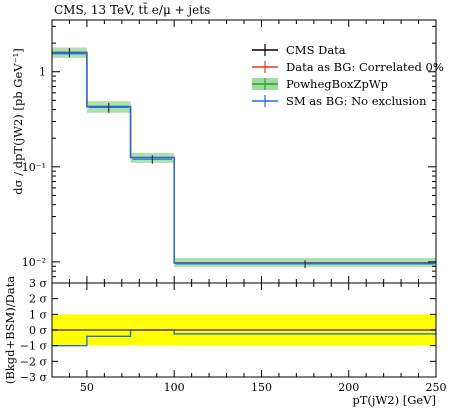 This screenshot has width=450, height=412. Describe the element at coordinates (337, 84) in the screenshot. I see `legend-entry: PowhegBoxZpWp` at that location.